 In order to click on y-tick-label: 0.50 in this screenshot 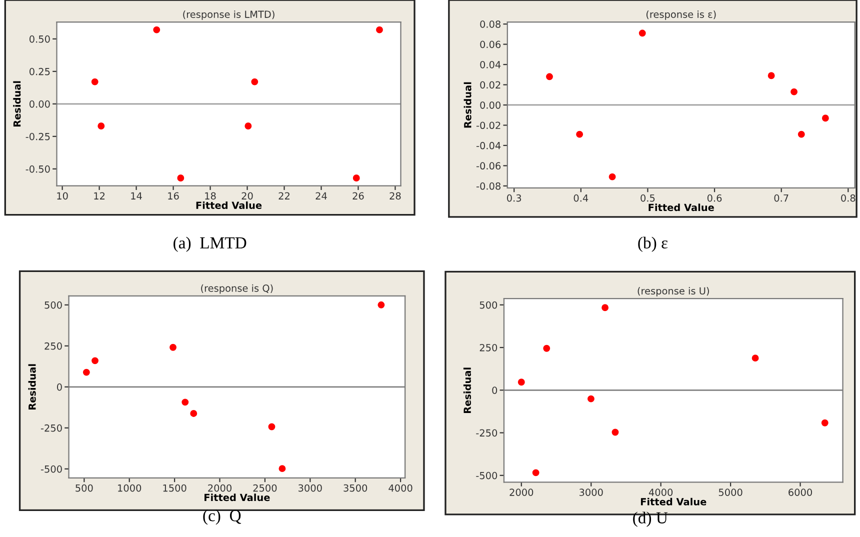, I will do `click(40, 39)`.